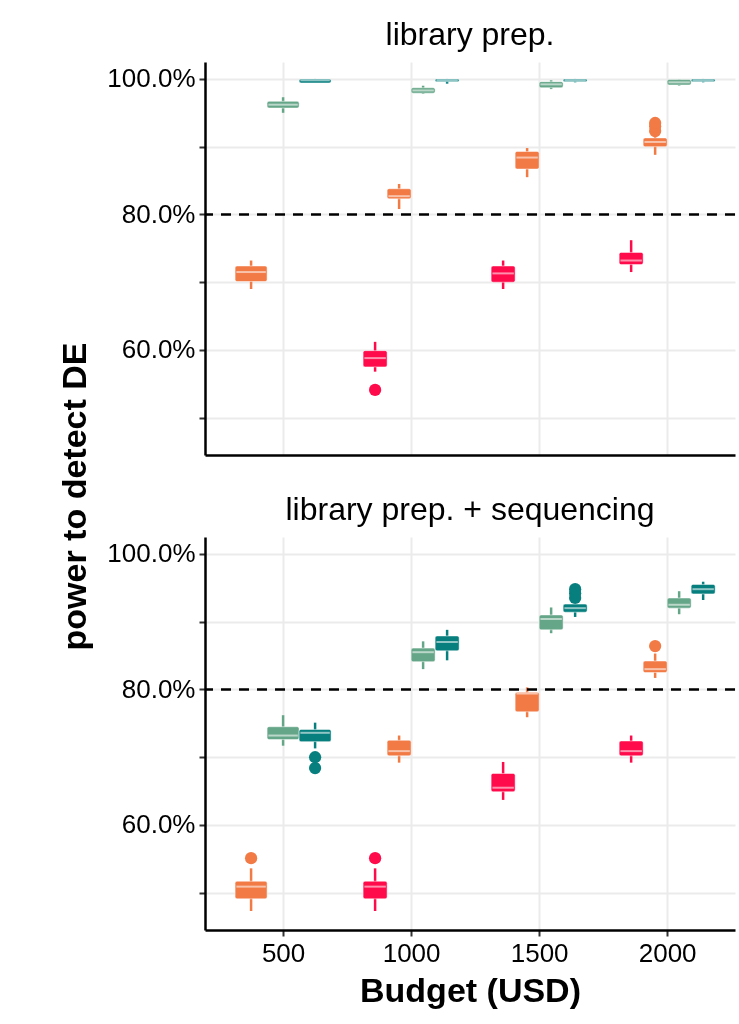 The image size is (739, 1024). Describe the element at coordinates (470, 989) in the screenshot. I see `x-axis-title: Budget (USD)` at that location.